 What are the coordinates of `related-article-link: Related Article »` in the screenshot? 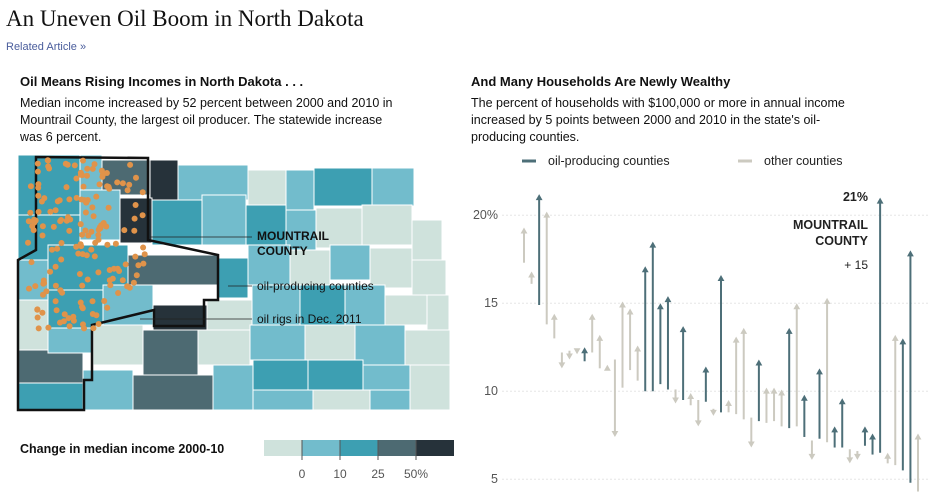 It's located at (46, 47).